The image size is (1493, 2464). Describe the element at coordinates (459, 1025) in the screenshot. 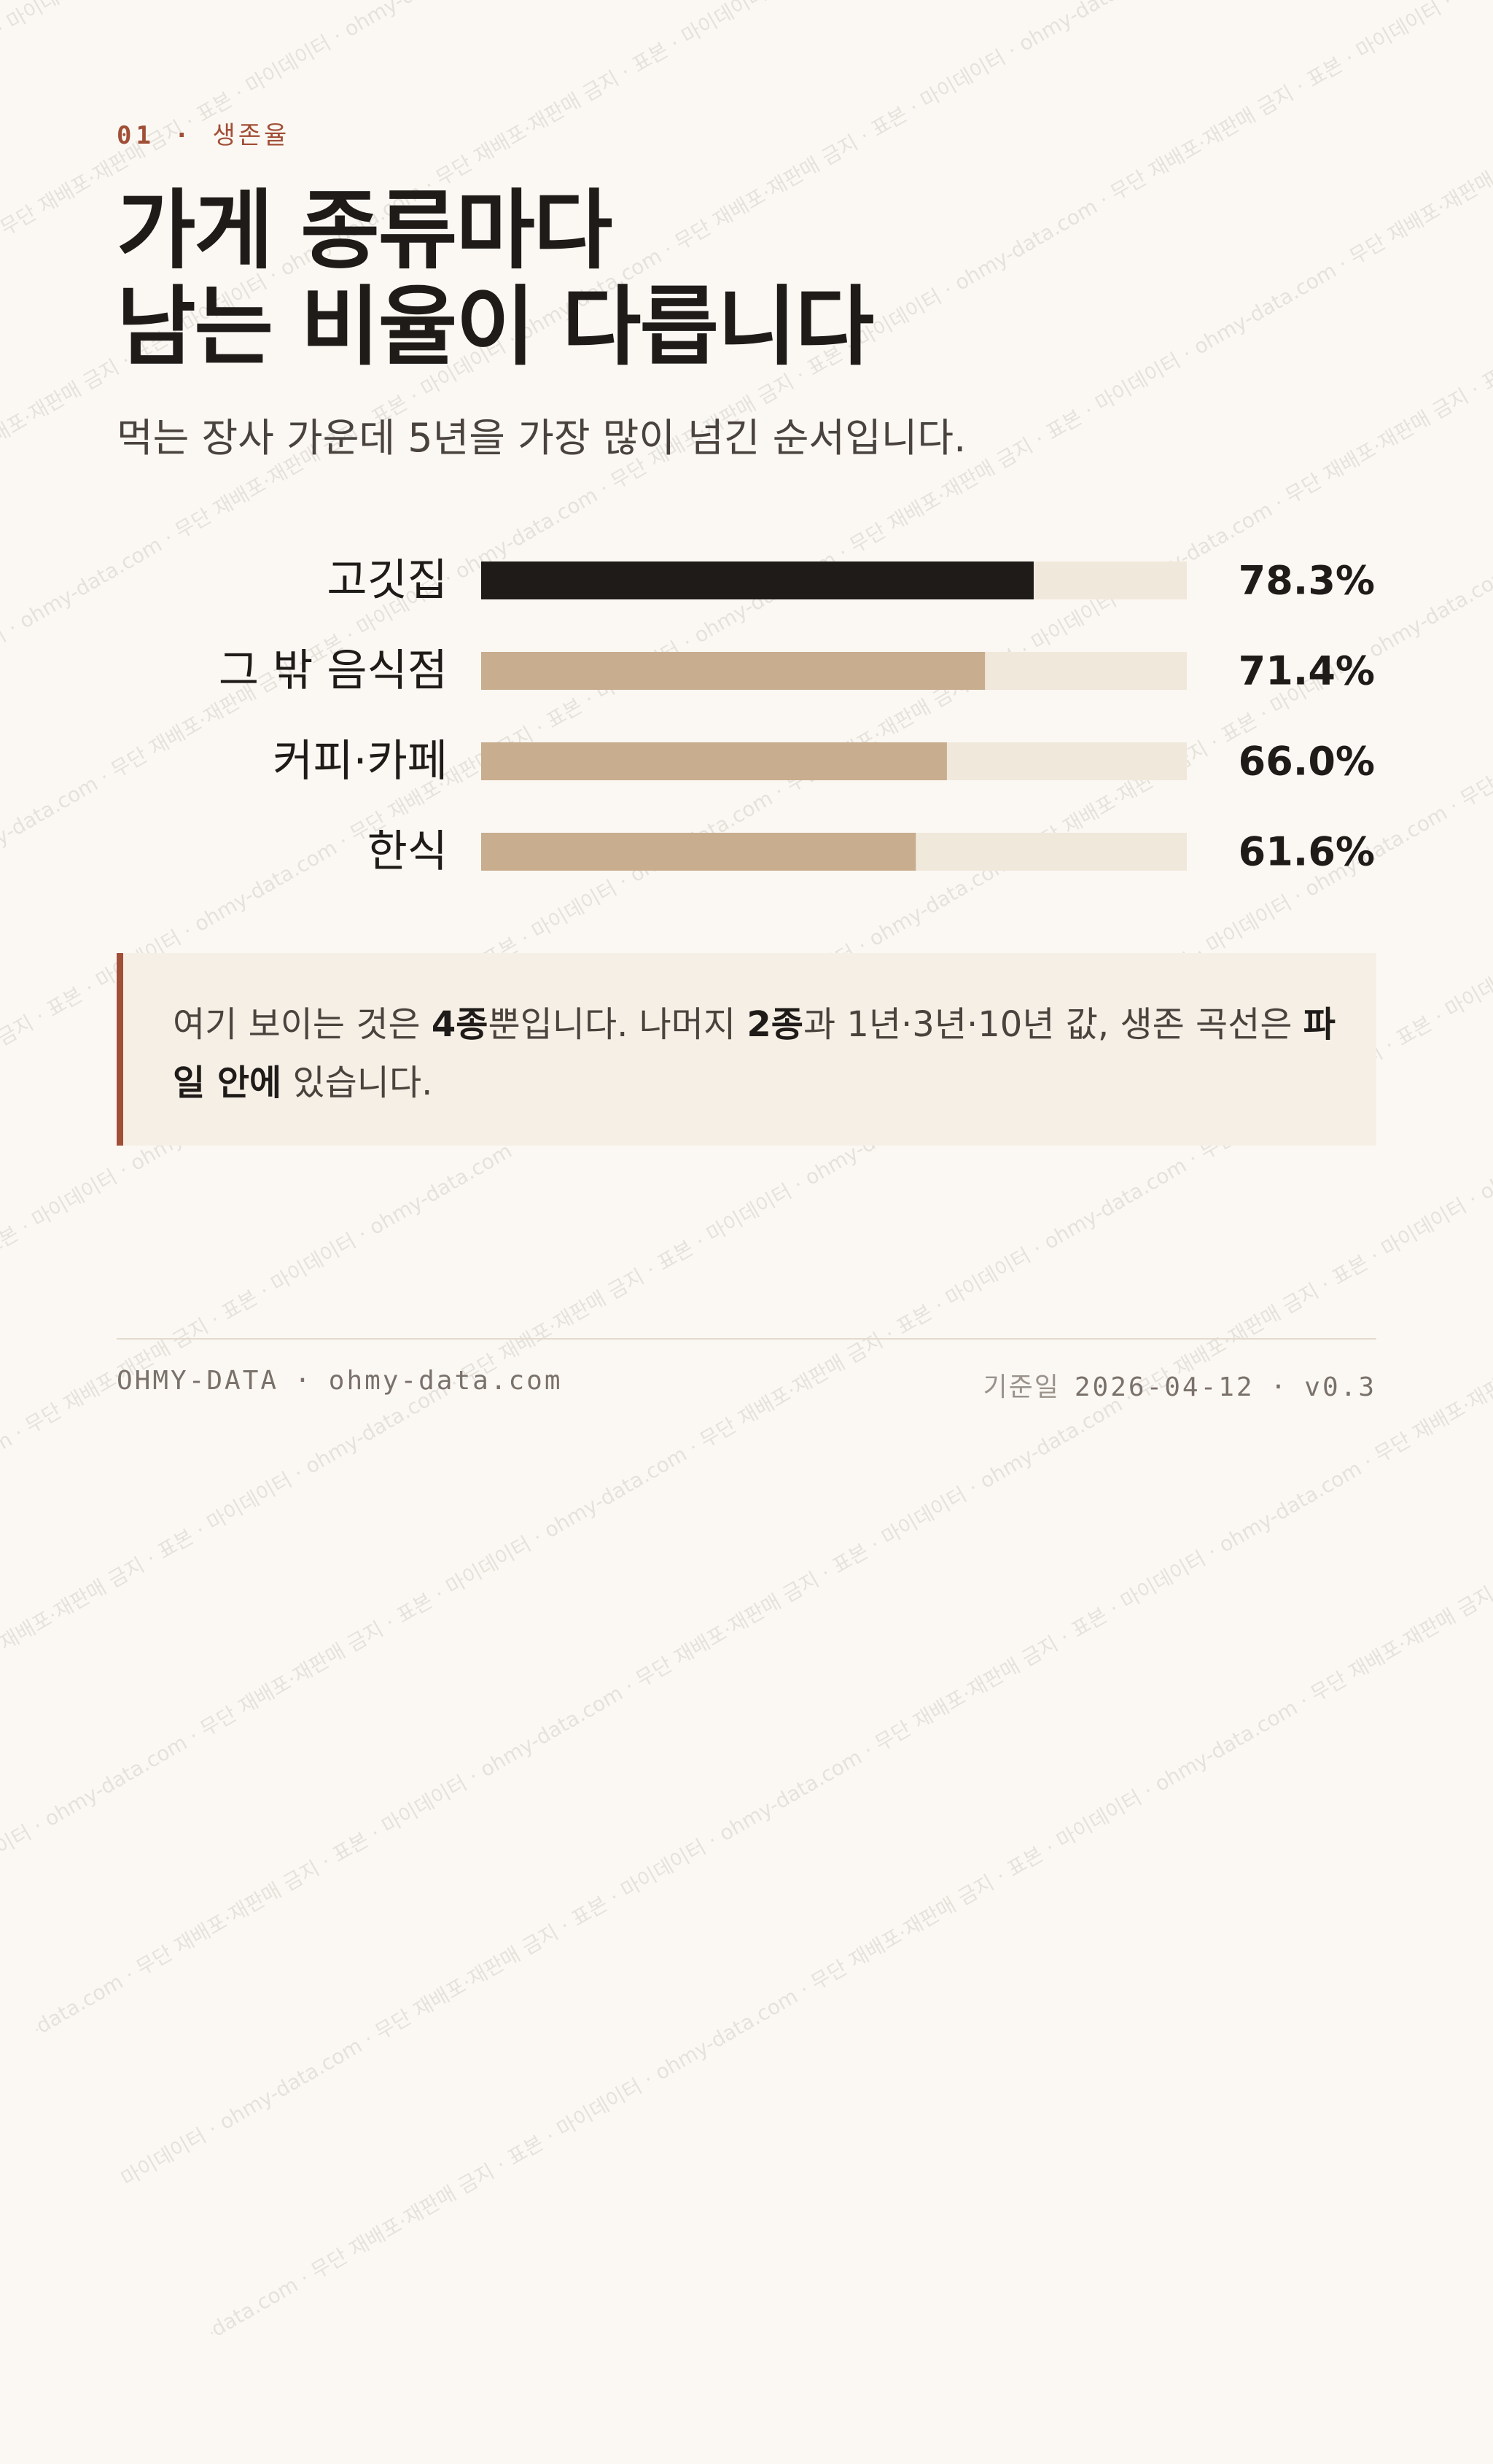

I see `note-bold-count: 4종` at that location.